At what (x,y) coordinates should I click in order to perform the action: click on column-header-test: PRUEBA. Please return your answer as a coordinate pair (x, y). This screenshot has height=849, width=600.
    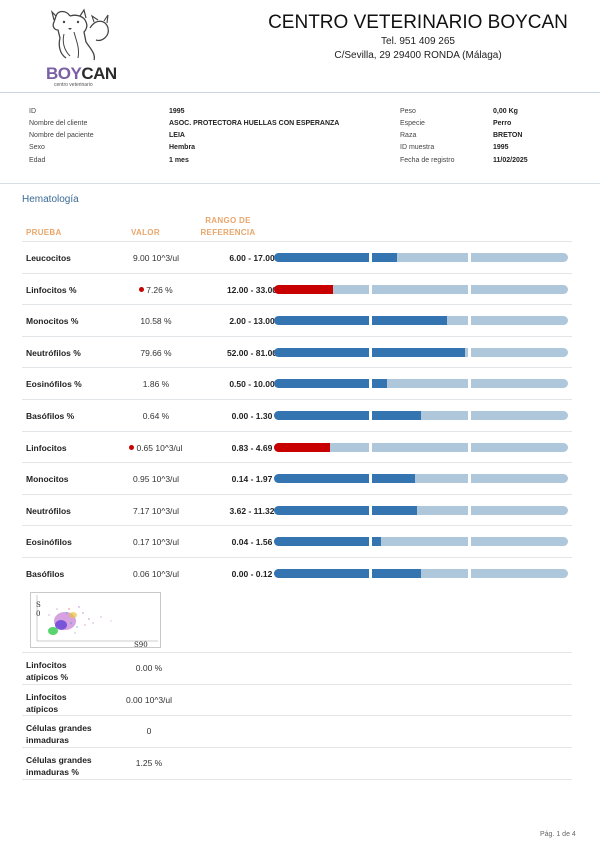
    Looking at the image, I should click on (44, 232).